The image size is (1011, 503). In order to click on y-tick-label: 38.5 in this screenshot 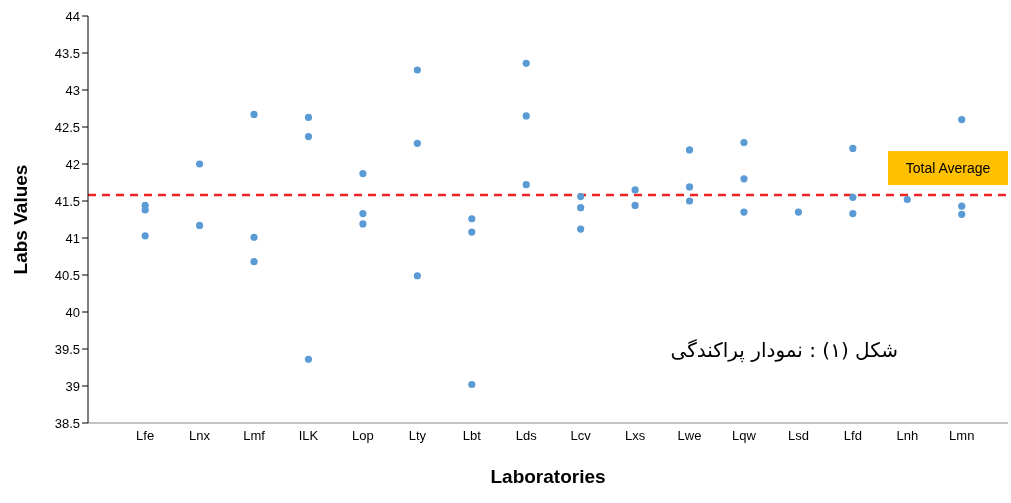, I will do `click(67, 423)`.